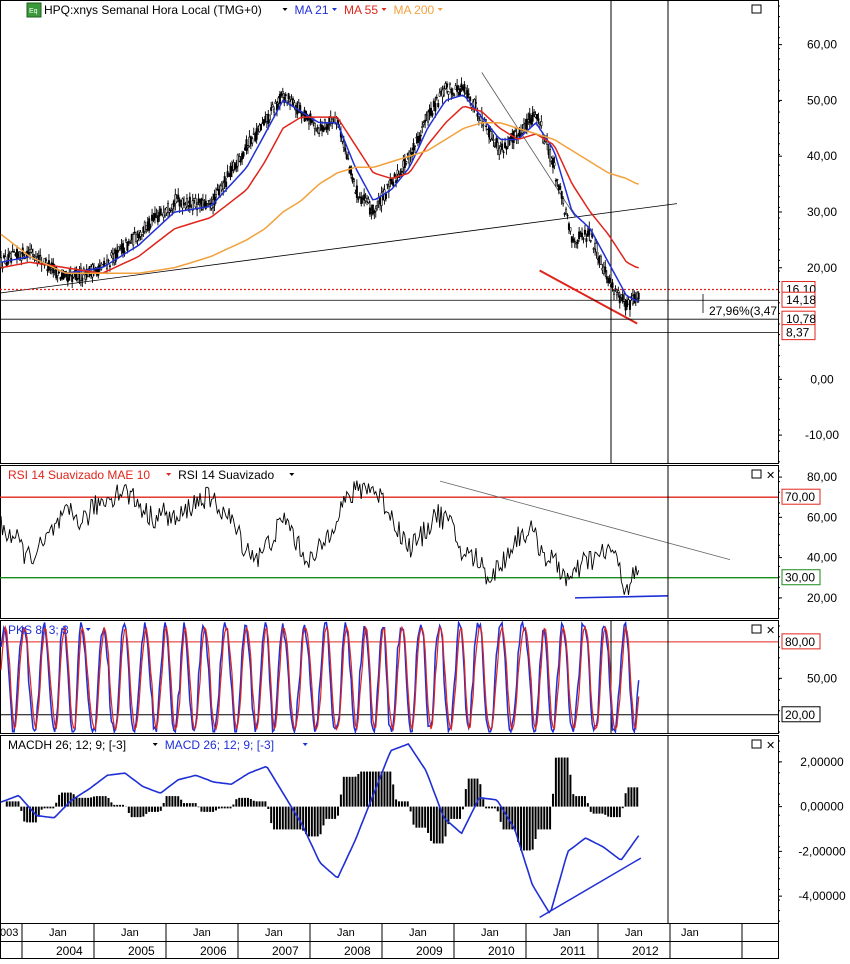 The width and height of the screenshot is (850, 964). Describe the element at coordinates (822, 477) in the screenshot. I see `axis-tick-label: 80,00` at that location.